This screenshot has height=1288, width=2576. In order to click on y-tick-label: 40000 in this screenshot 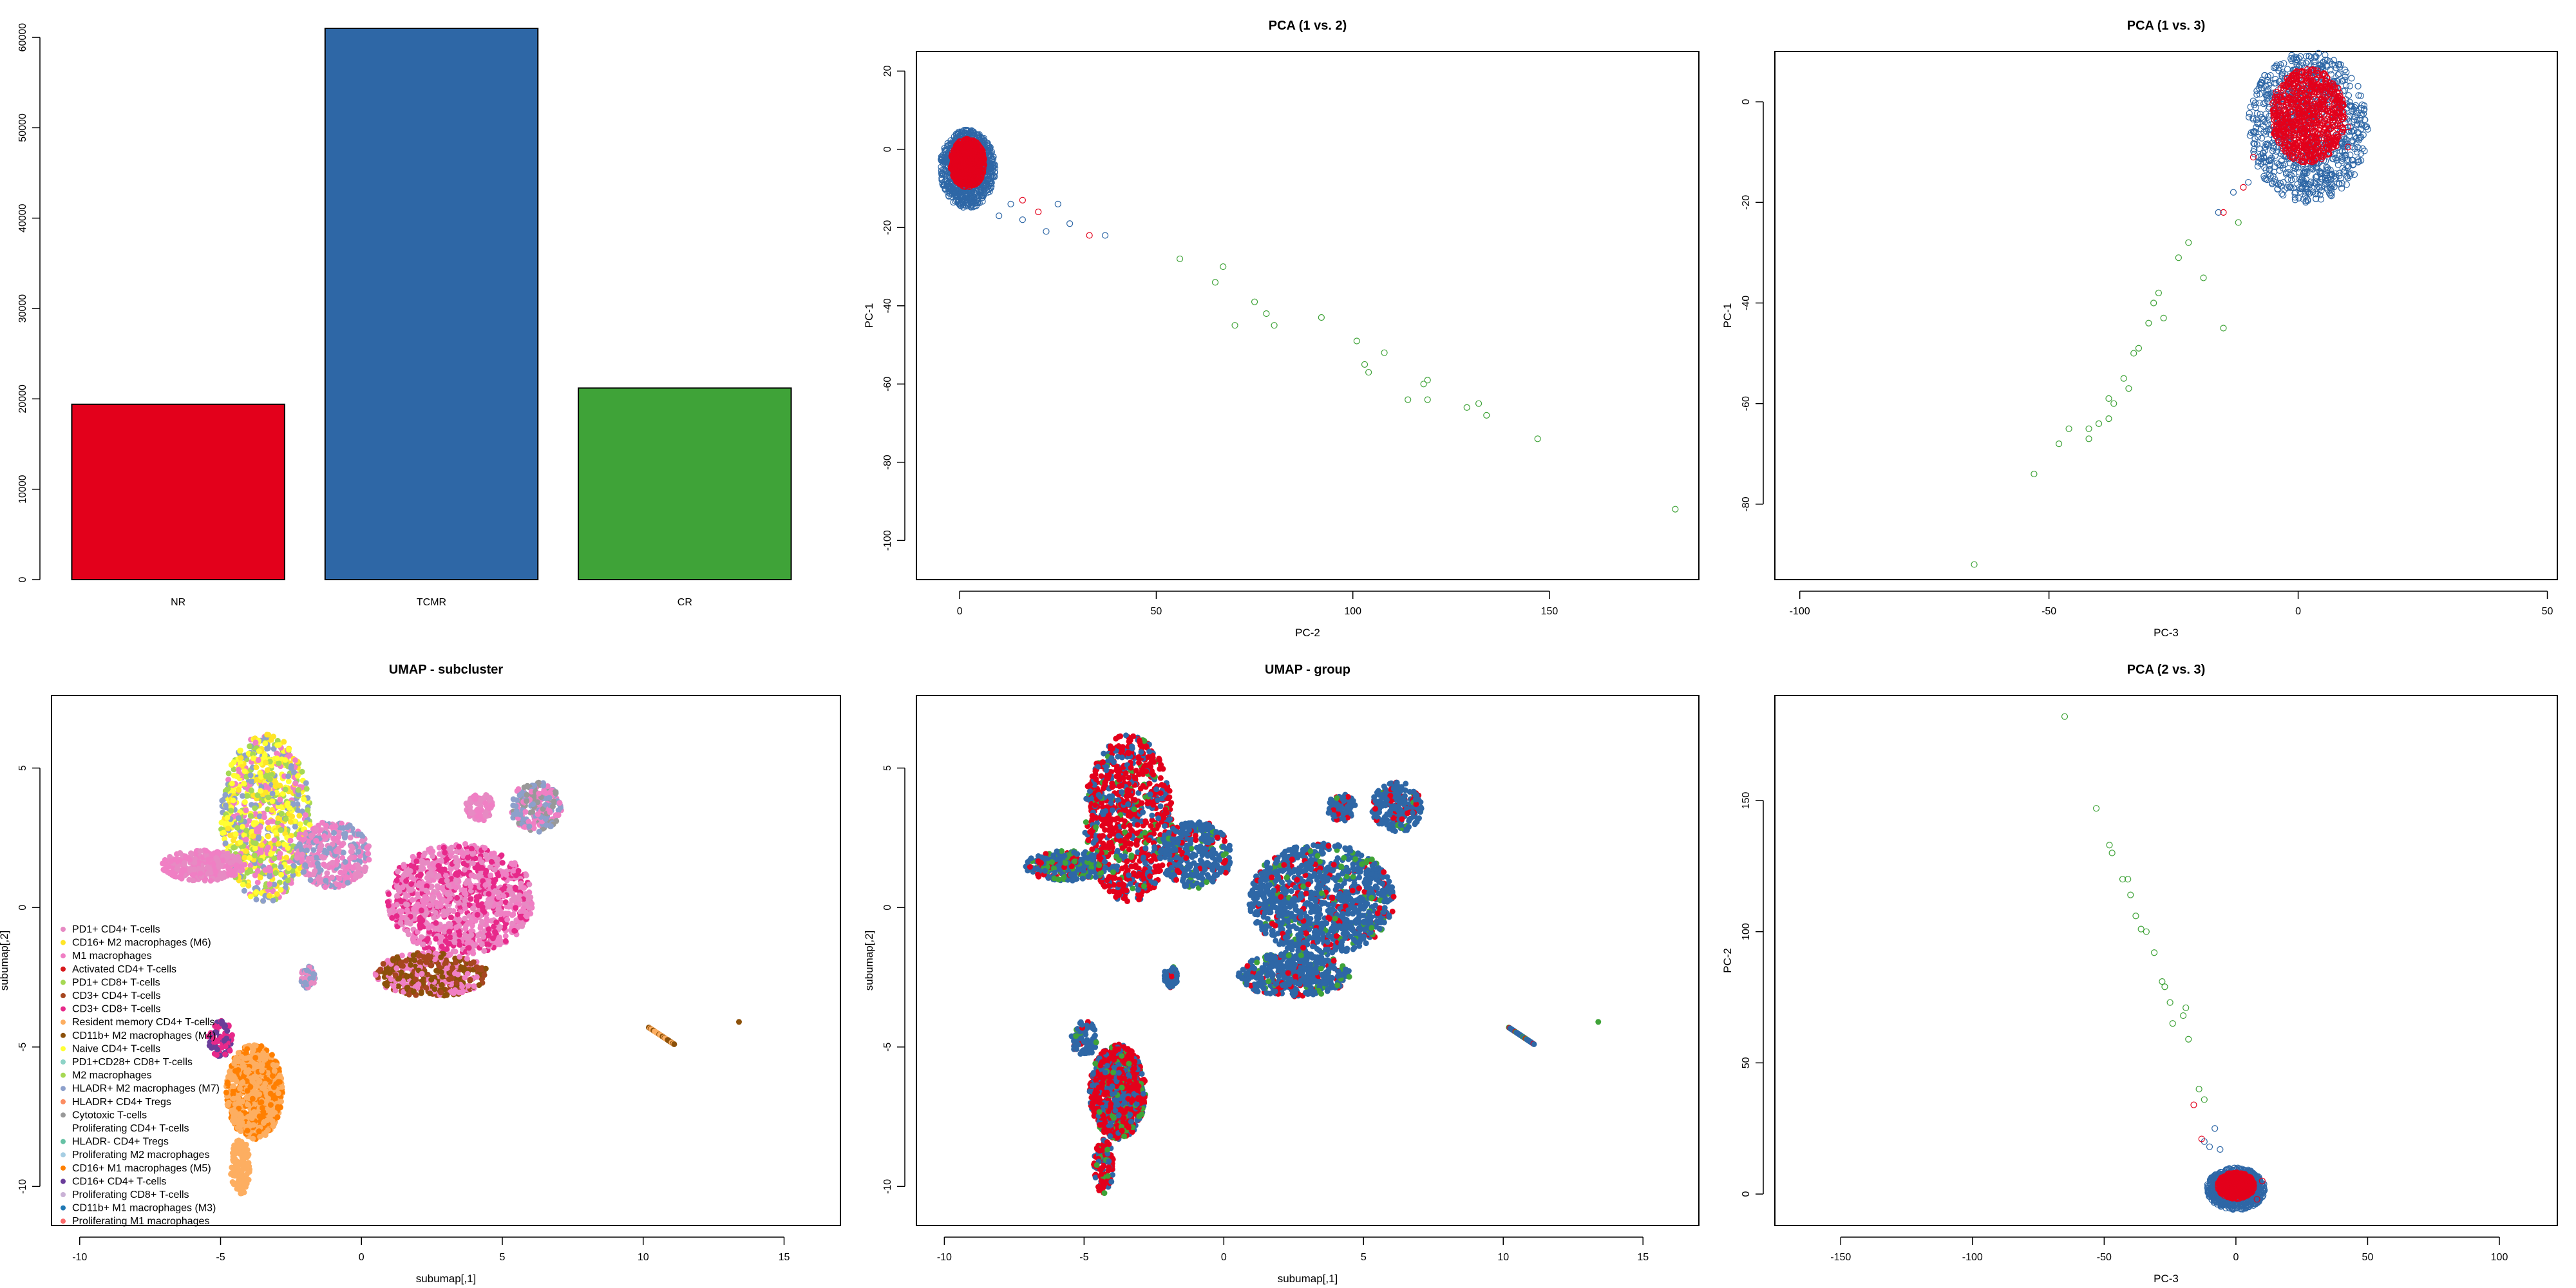, I will do `click(22, 218)`.